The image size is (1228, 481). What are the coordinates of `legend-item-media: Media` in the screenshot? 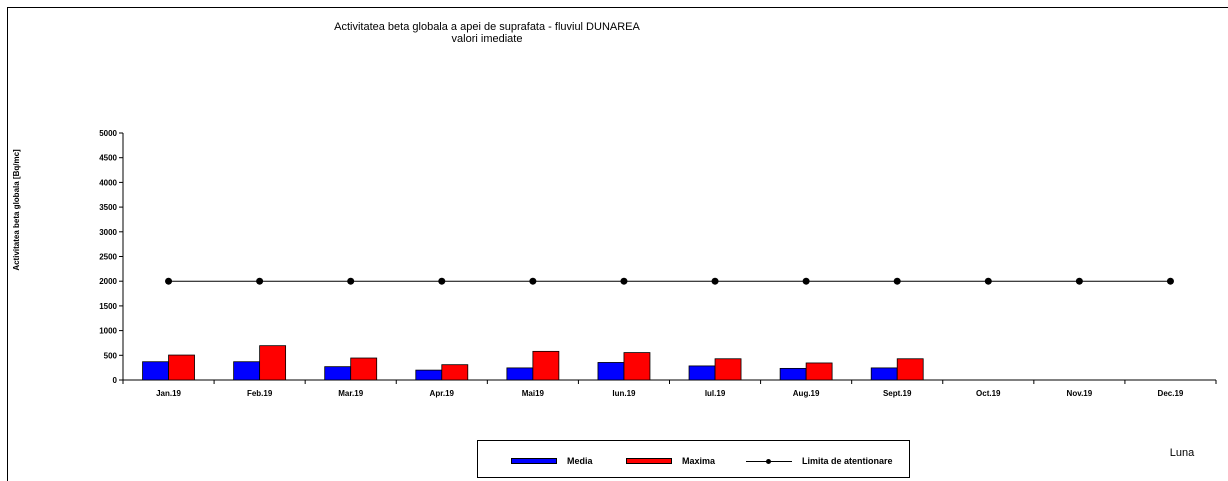 It's located at (552, 460).